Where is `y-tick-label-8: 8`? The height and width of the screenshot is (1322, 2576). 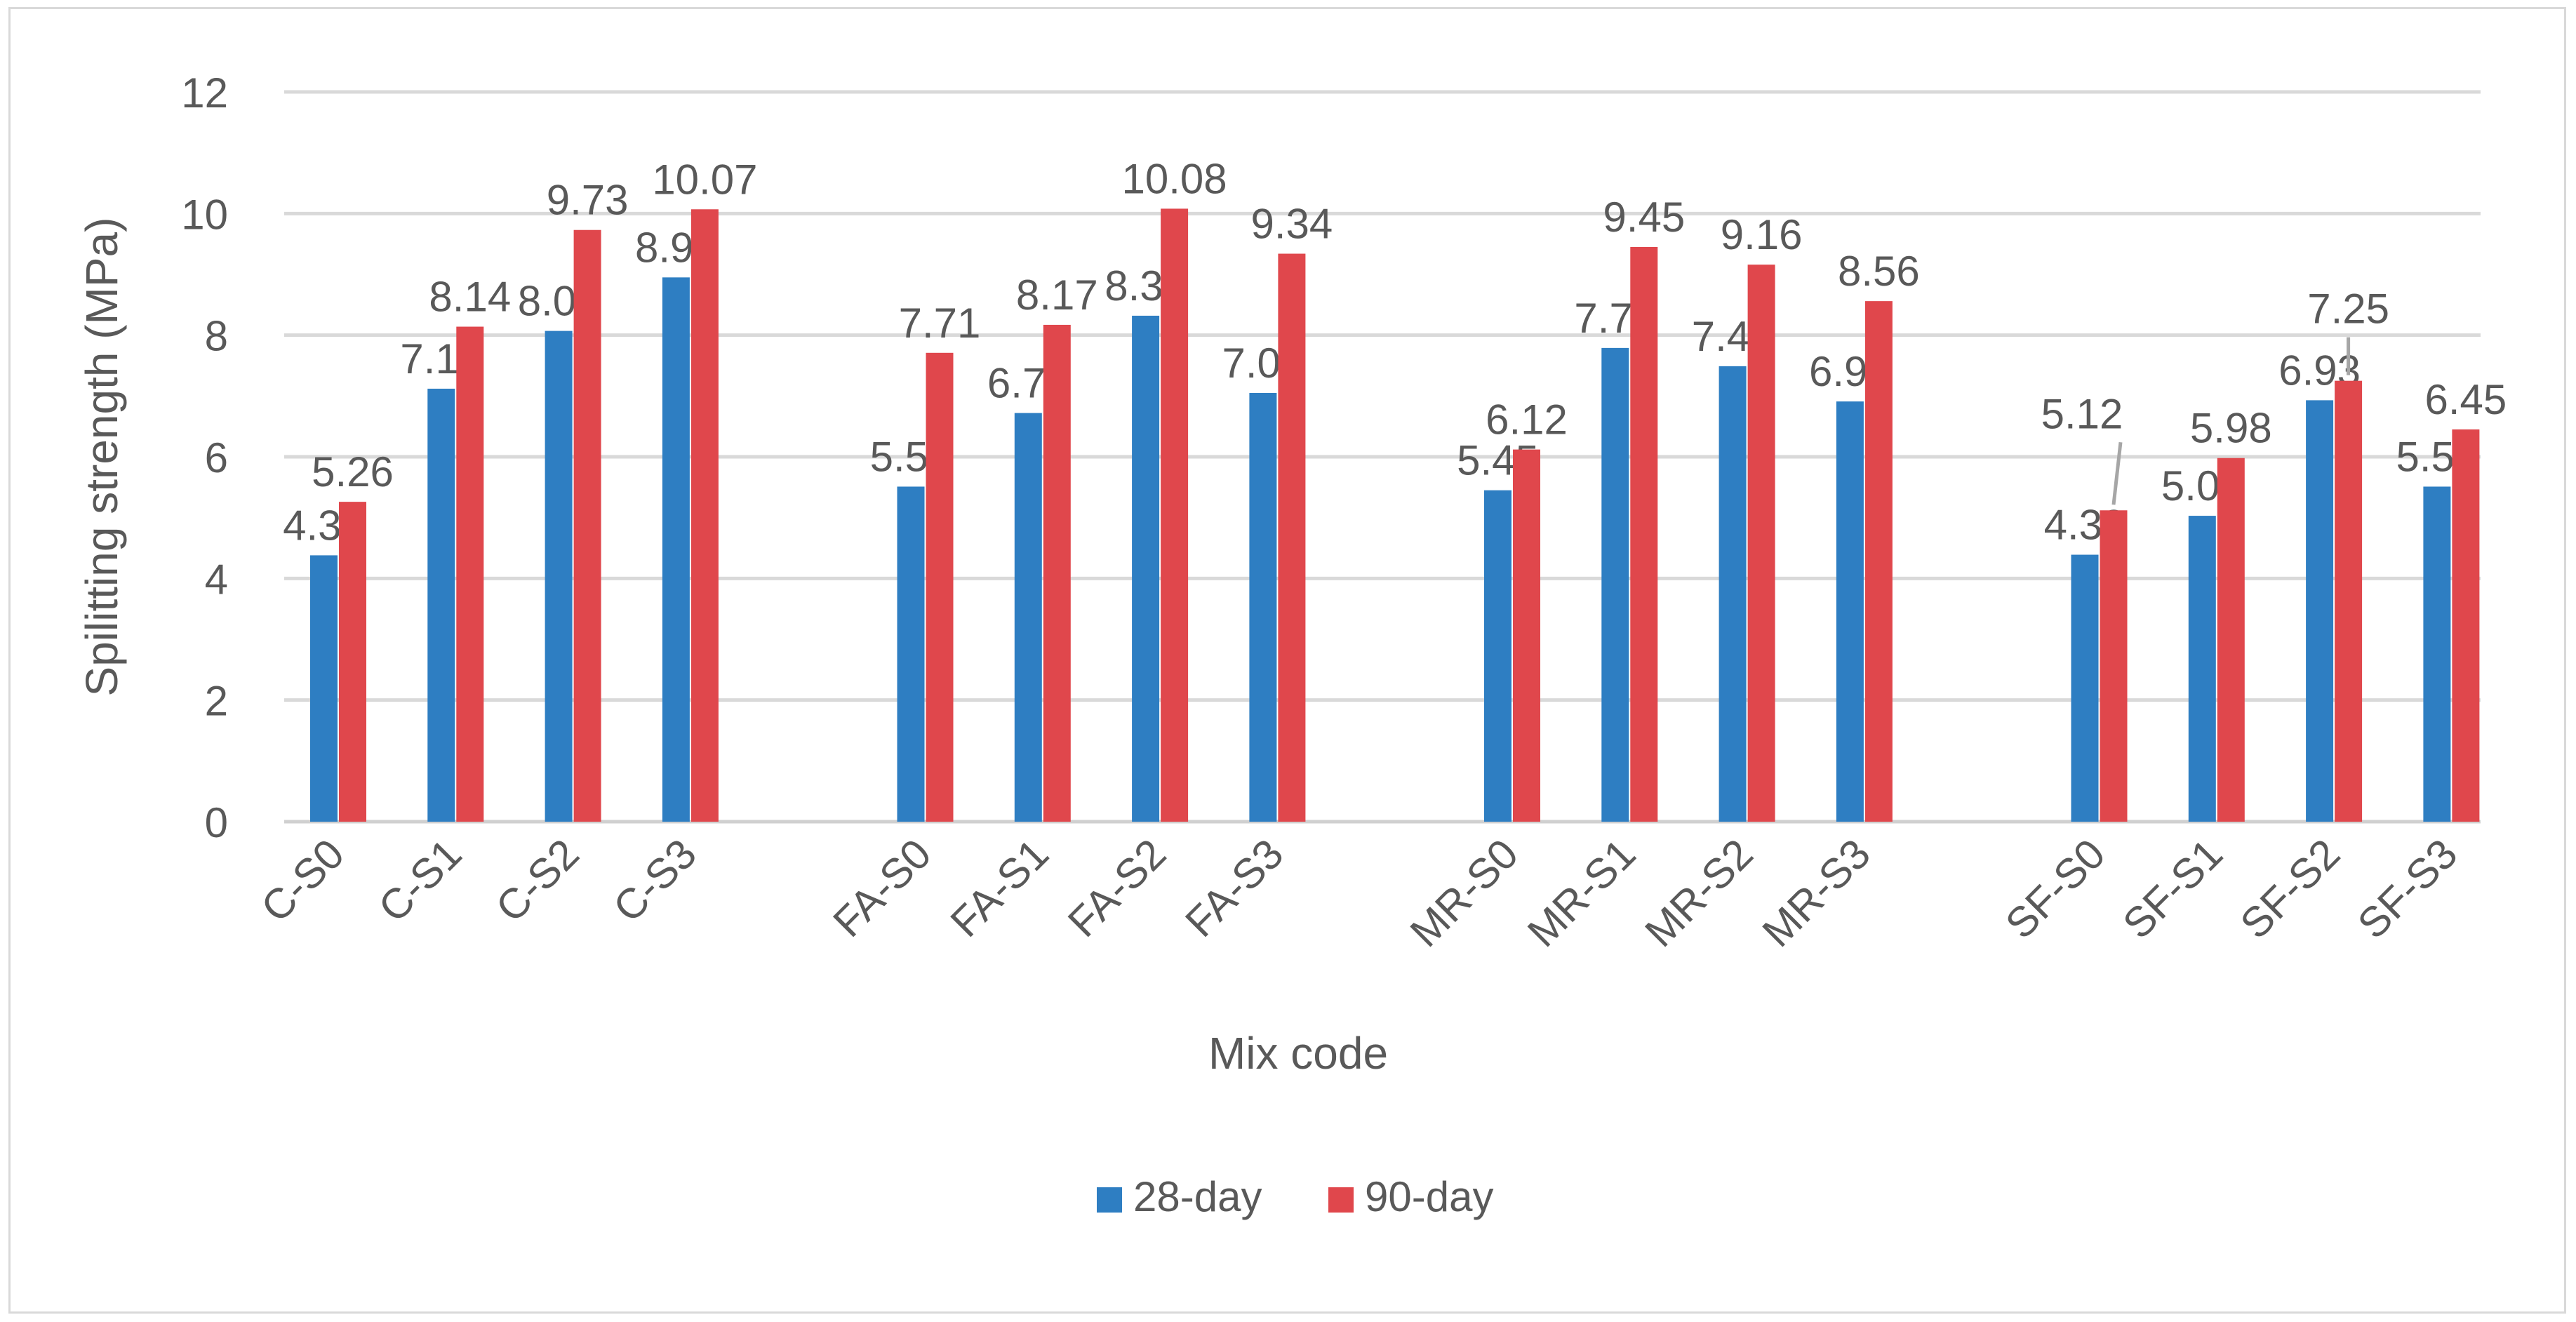 y-tick-label-8: 8 is located at coordinates (217, 336).